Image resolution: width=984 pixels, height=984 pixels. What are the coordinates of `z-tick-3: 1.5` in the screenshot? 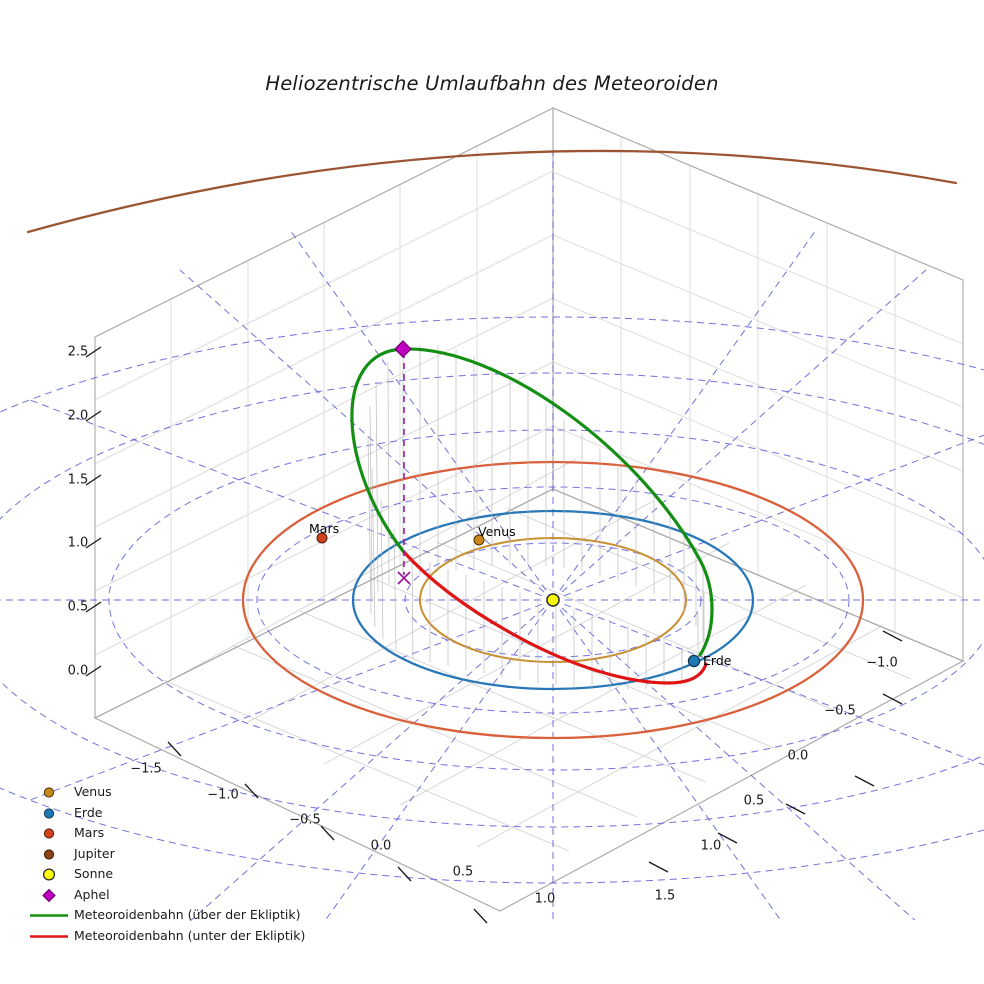 It's located at (78, 480).